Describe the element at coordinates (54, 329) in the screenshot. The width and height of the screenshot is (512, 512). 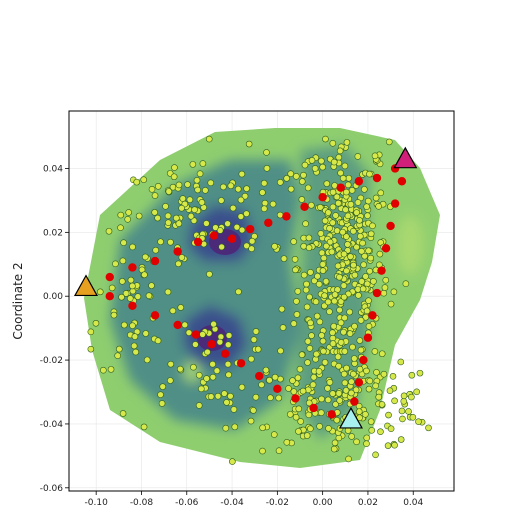
I see `y-axis-ticks: 0.04 0.02 0.00 -0.02 -0.04 -0.06` at that location.